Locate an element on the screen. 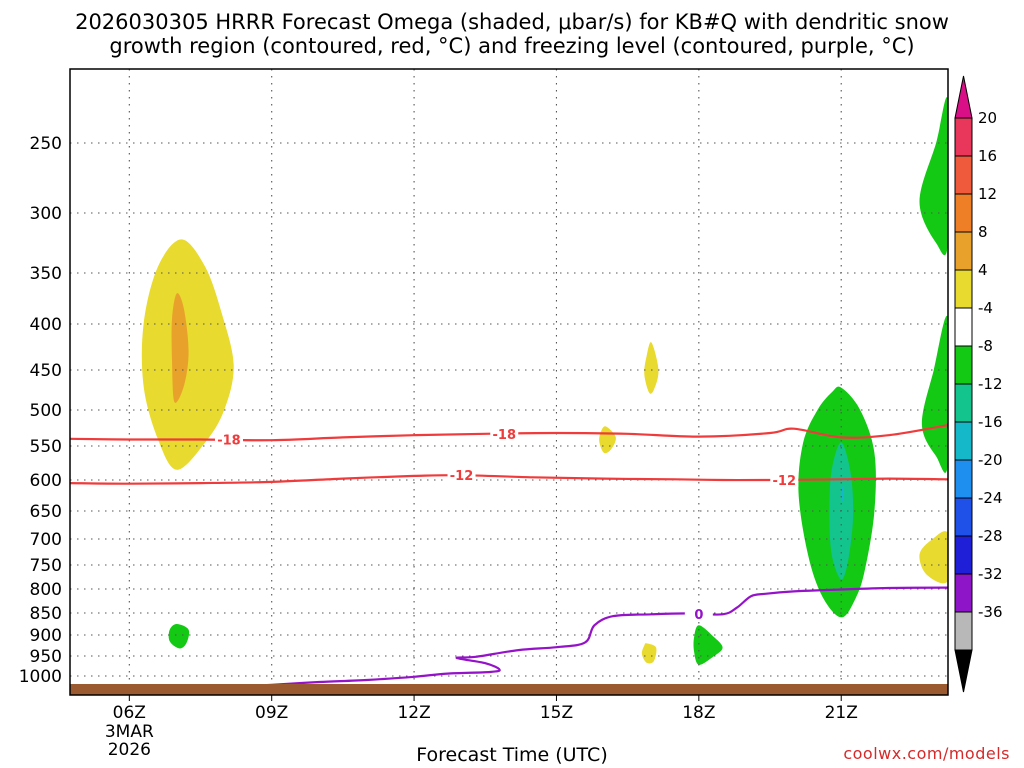 This screenshot has height=768, width=1024. colorbar-label--4: -4 is located at coordinates (985, 308).